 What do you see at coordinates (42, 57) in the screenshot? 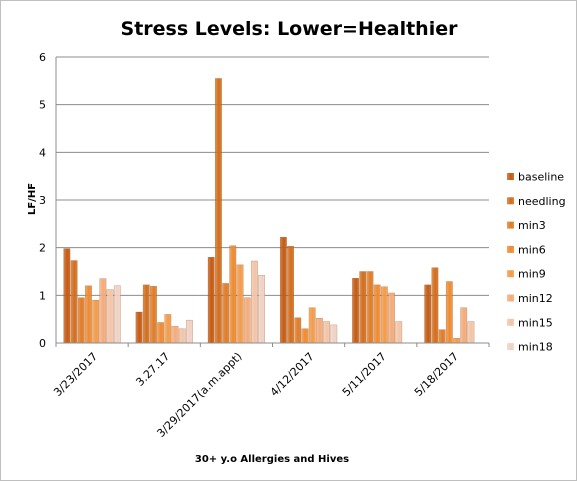
I see `y-tick-6: 6` at bounding box center [42, 57].